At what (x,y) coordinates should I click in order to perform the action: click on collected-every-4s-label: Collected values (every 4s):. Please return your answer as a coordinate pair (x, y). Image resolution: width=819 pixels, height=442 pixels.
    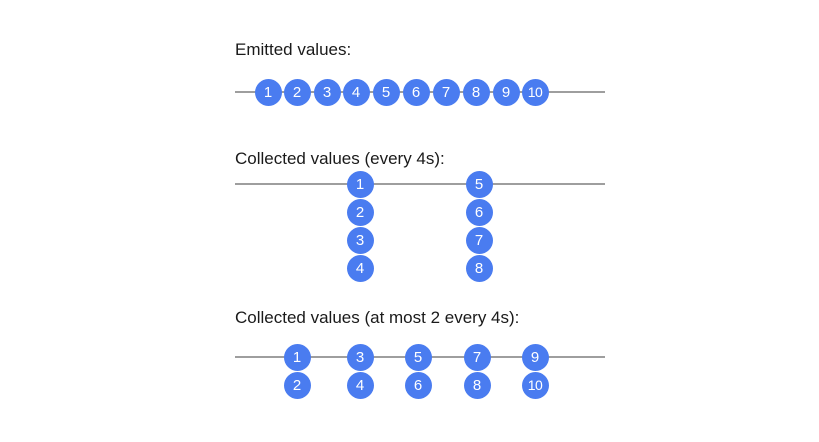
    Looking at the image, I should click on (340, 158).